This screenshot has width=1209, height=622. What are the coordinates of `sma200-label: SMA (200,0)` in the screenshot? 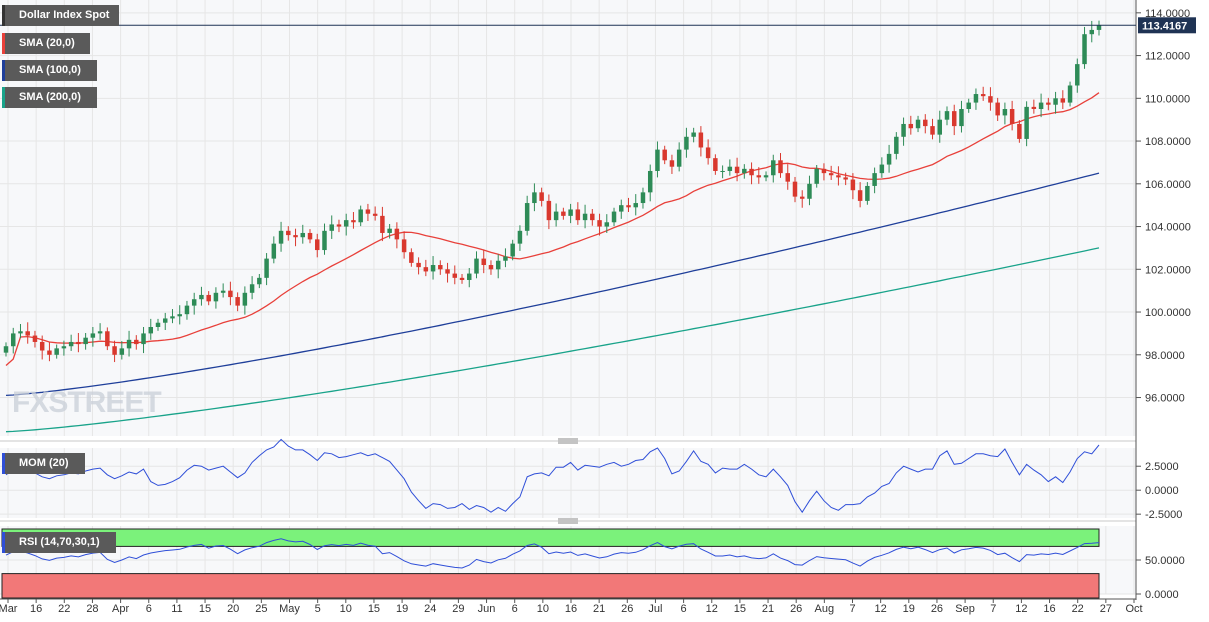 It's located at (49, 97).